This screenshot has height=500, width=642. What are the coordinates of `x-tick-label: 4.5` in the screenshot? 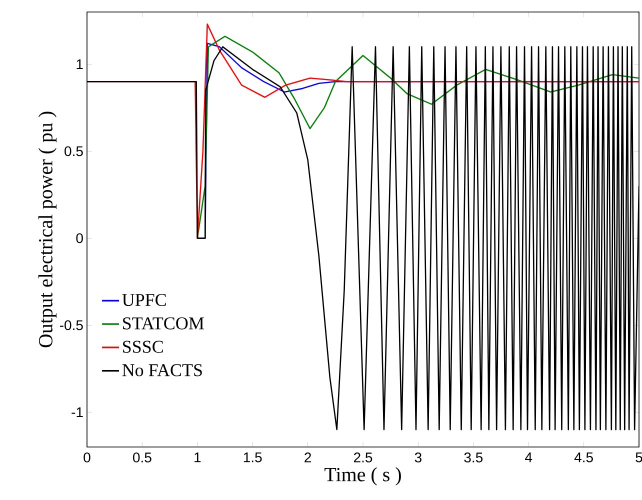 It's located at (583, 457).